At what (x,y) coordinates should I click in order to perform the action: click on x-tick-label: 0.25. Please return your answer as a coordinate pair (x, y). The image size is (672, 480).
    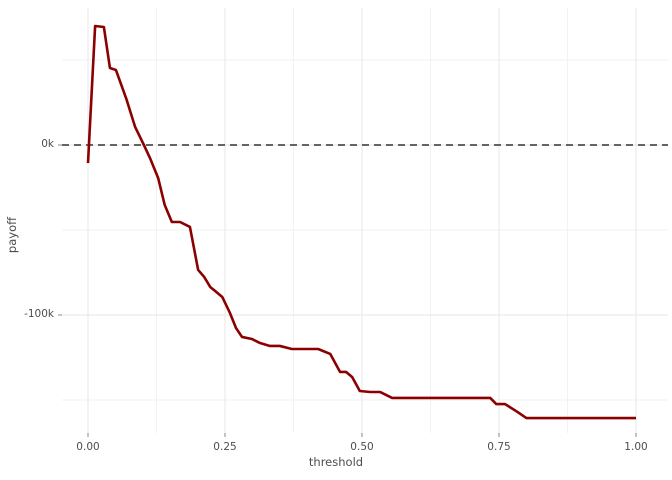
    Looking at the image, I should click on (225, 447).